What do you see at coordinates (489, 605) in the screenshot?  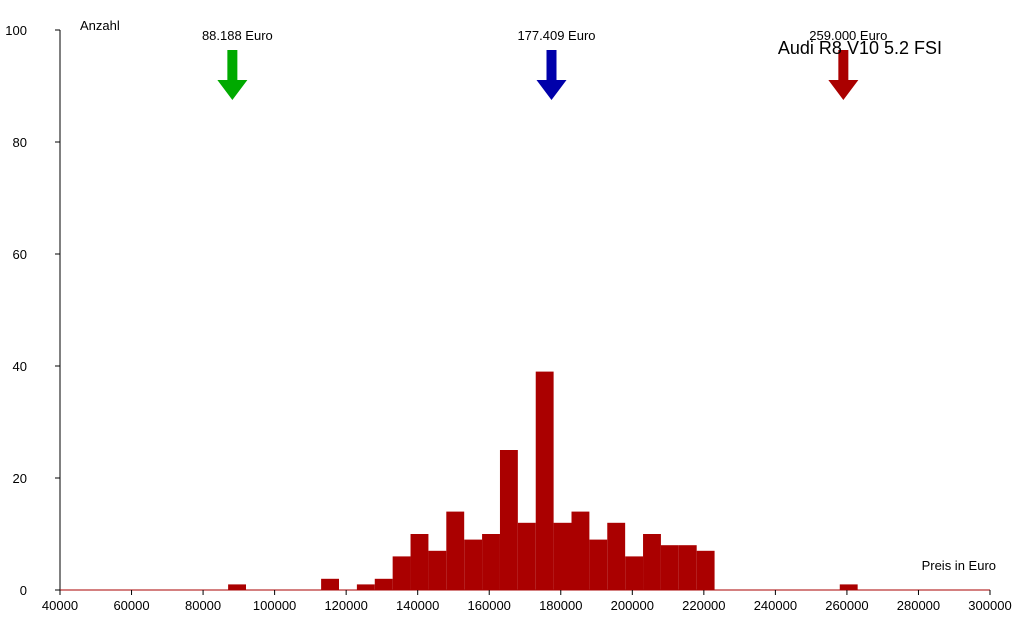 I see `x-tick-label: 160000` at bounding box center [489, 605].